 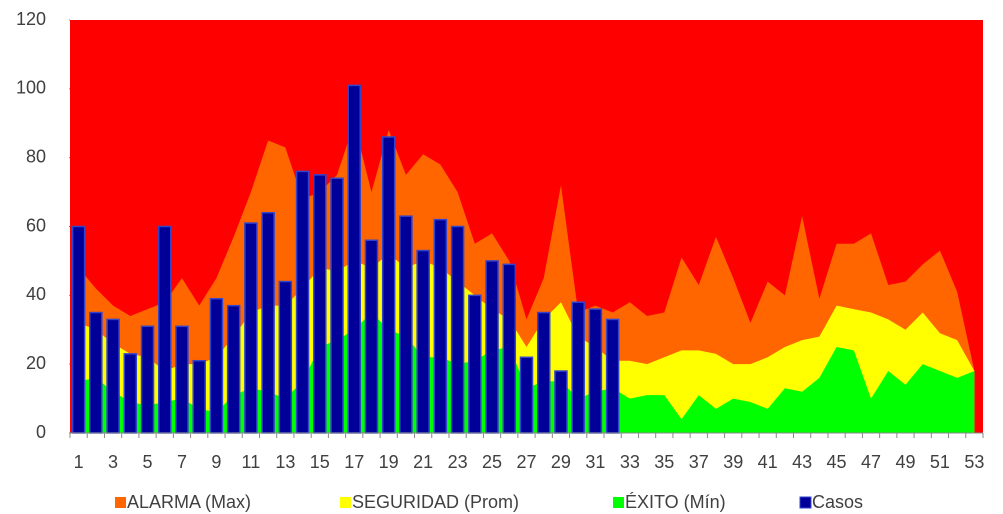 I want to click on y-tick-label: 0, so click(x=41, y=432).